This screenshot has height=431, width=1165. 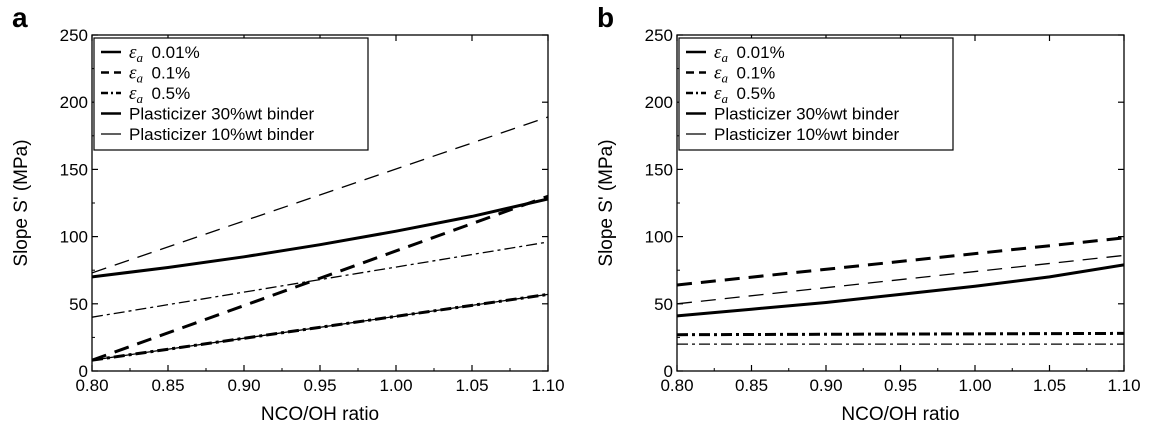 What do you see at coordinates (605, 17) in the screenshot?
I see `panel-letter: b` at bounding box center [605, 17].